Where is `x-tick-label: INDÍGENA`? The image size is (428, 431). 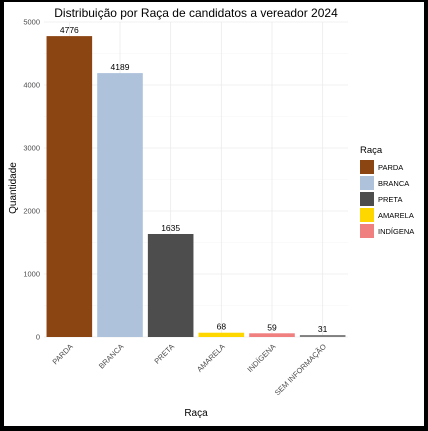 x-tick-label: INDÍGENA is located at coordinates (261, 358).